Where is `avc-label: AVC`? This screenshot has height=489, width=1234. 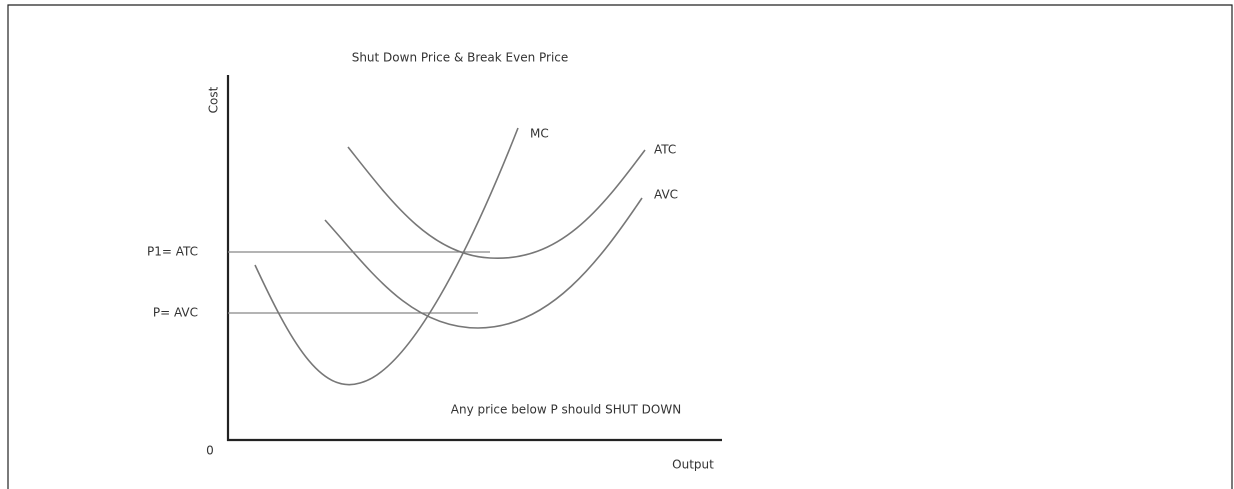
avc-label: AVC is located at coordinates (666, 195).